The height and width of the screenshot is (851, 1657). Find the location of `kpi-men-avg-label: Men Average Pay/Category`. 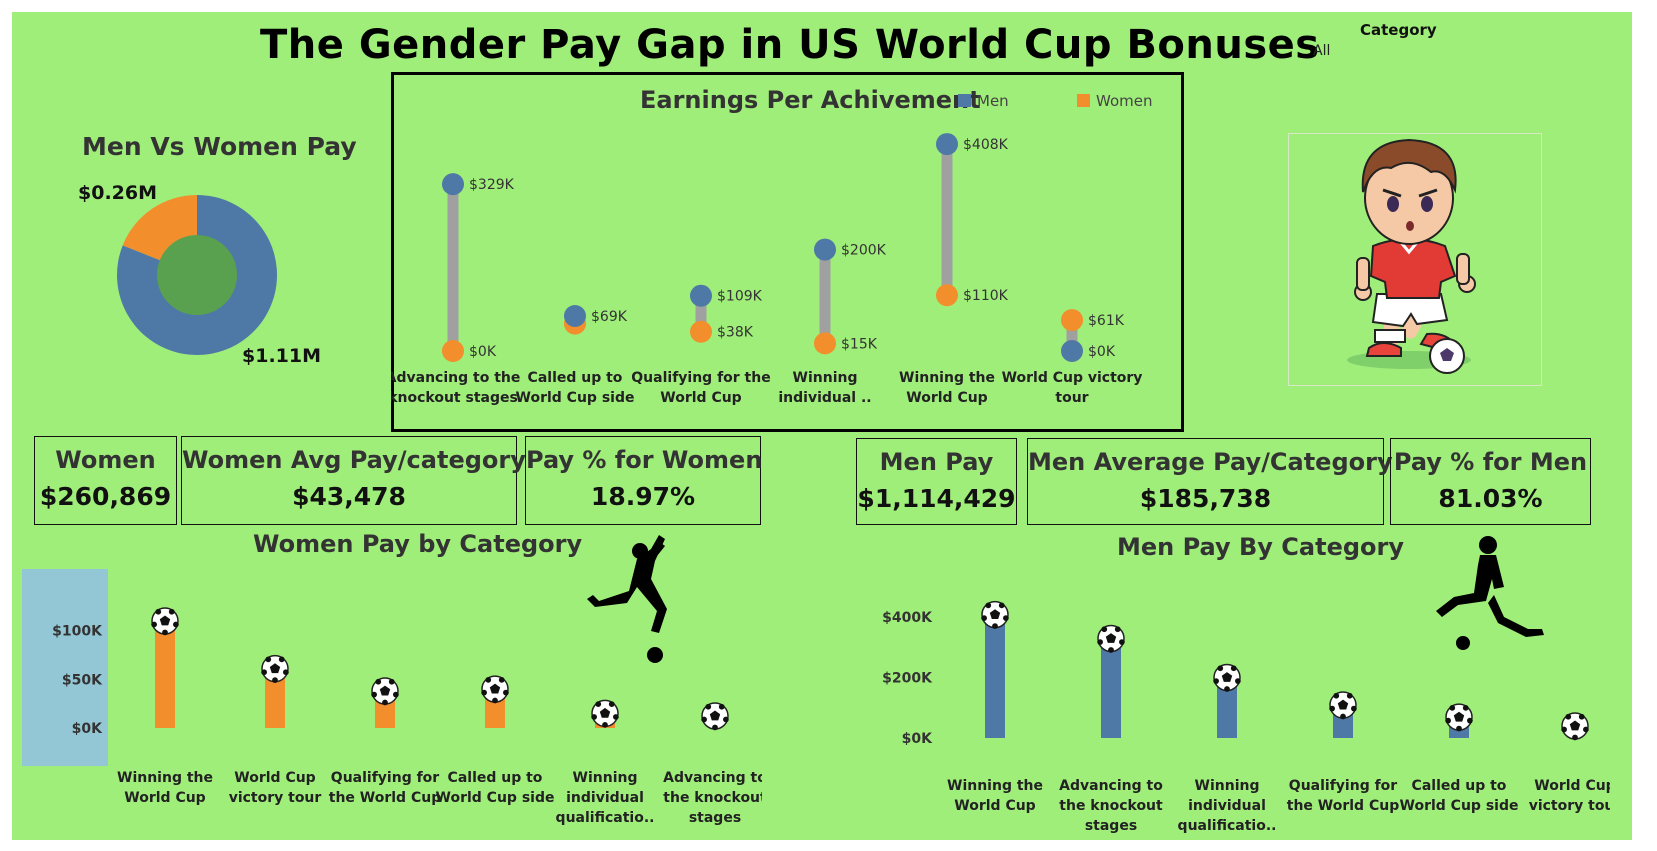

kpi-men-avg-label: Men Average Pay/Category is located at coordinates (1210, 462).